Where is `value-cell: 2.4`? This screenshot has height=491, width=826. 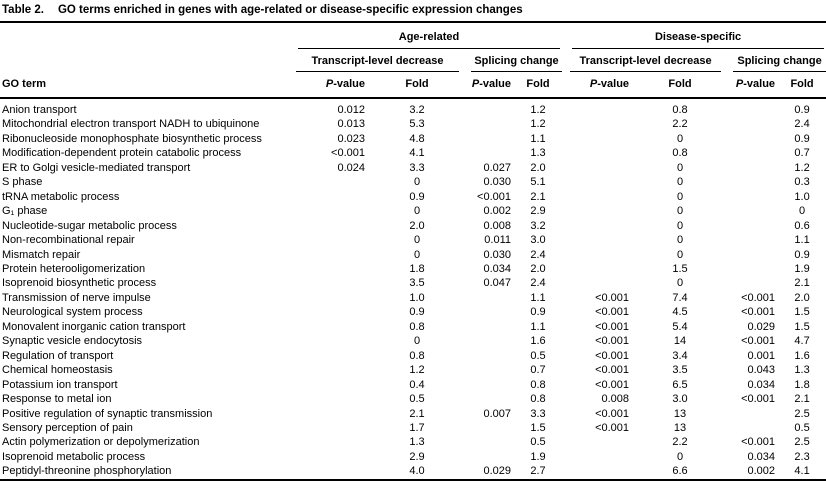 value-cell: 2.4 is located at coordinates (538, 254).